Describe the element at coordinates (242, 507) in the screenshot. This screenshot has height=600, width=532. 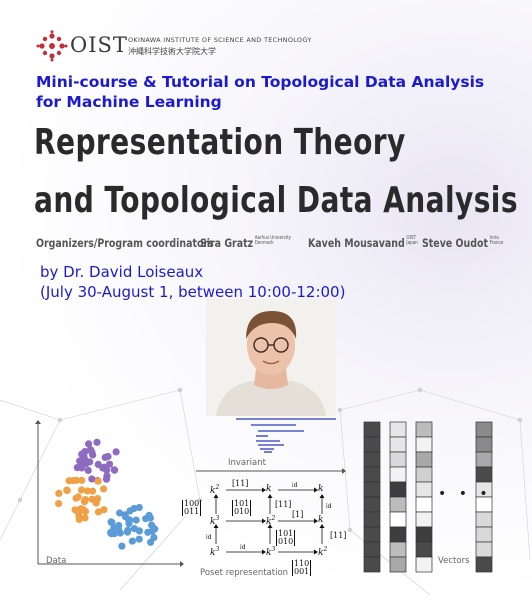
I see `map-matrix: 101 010` at that location.